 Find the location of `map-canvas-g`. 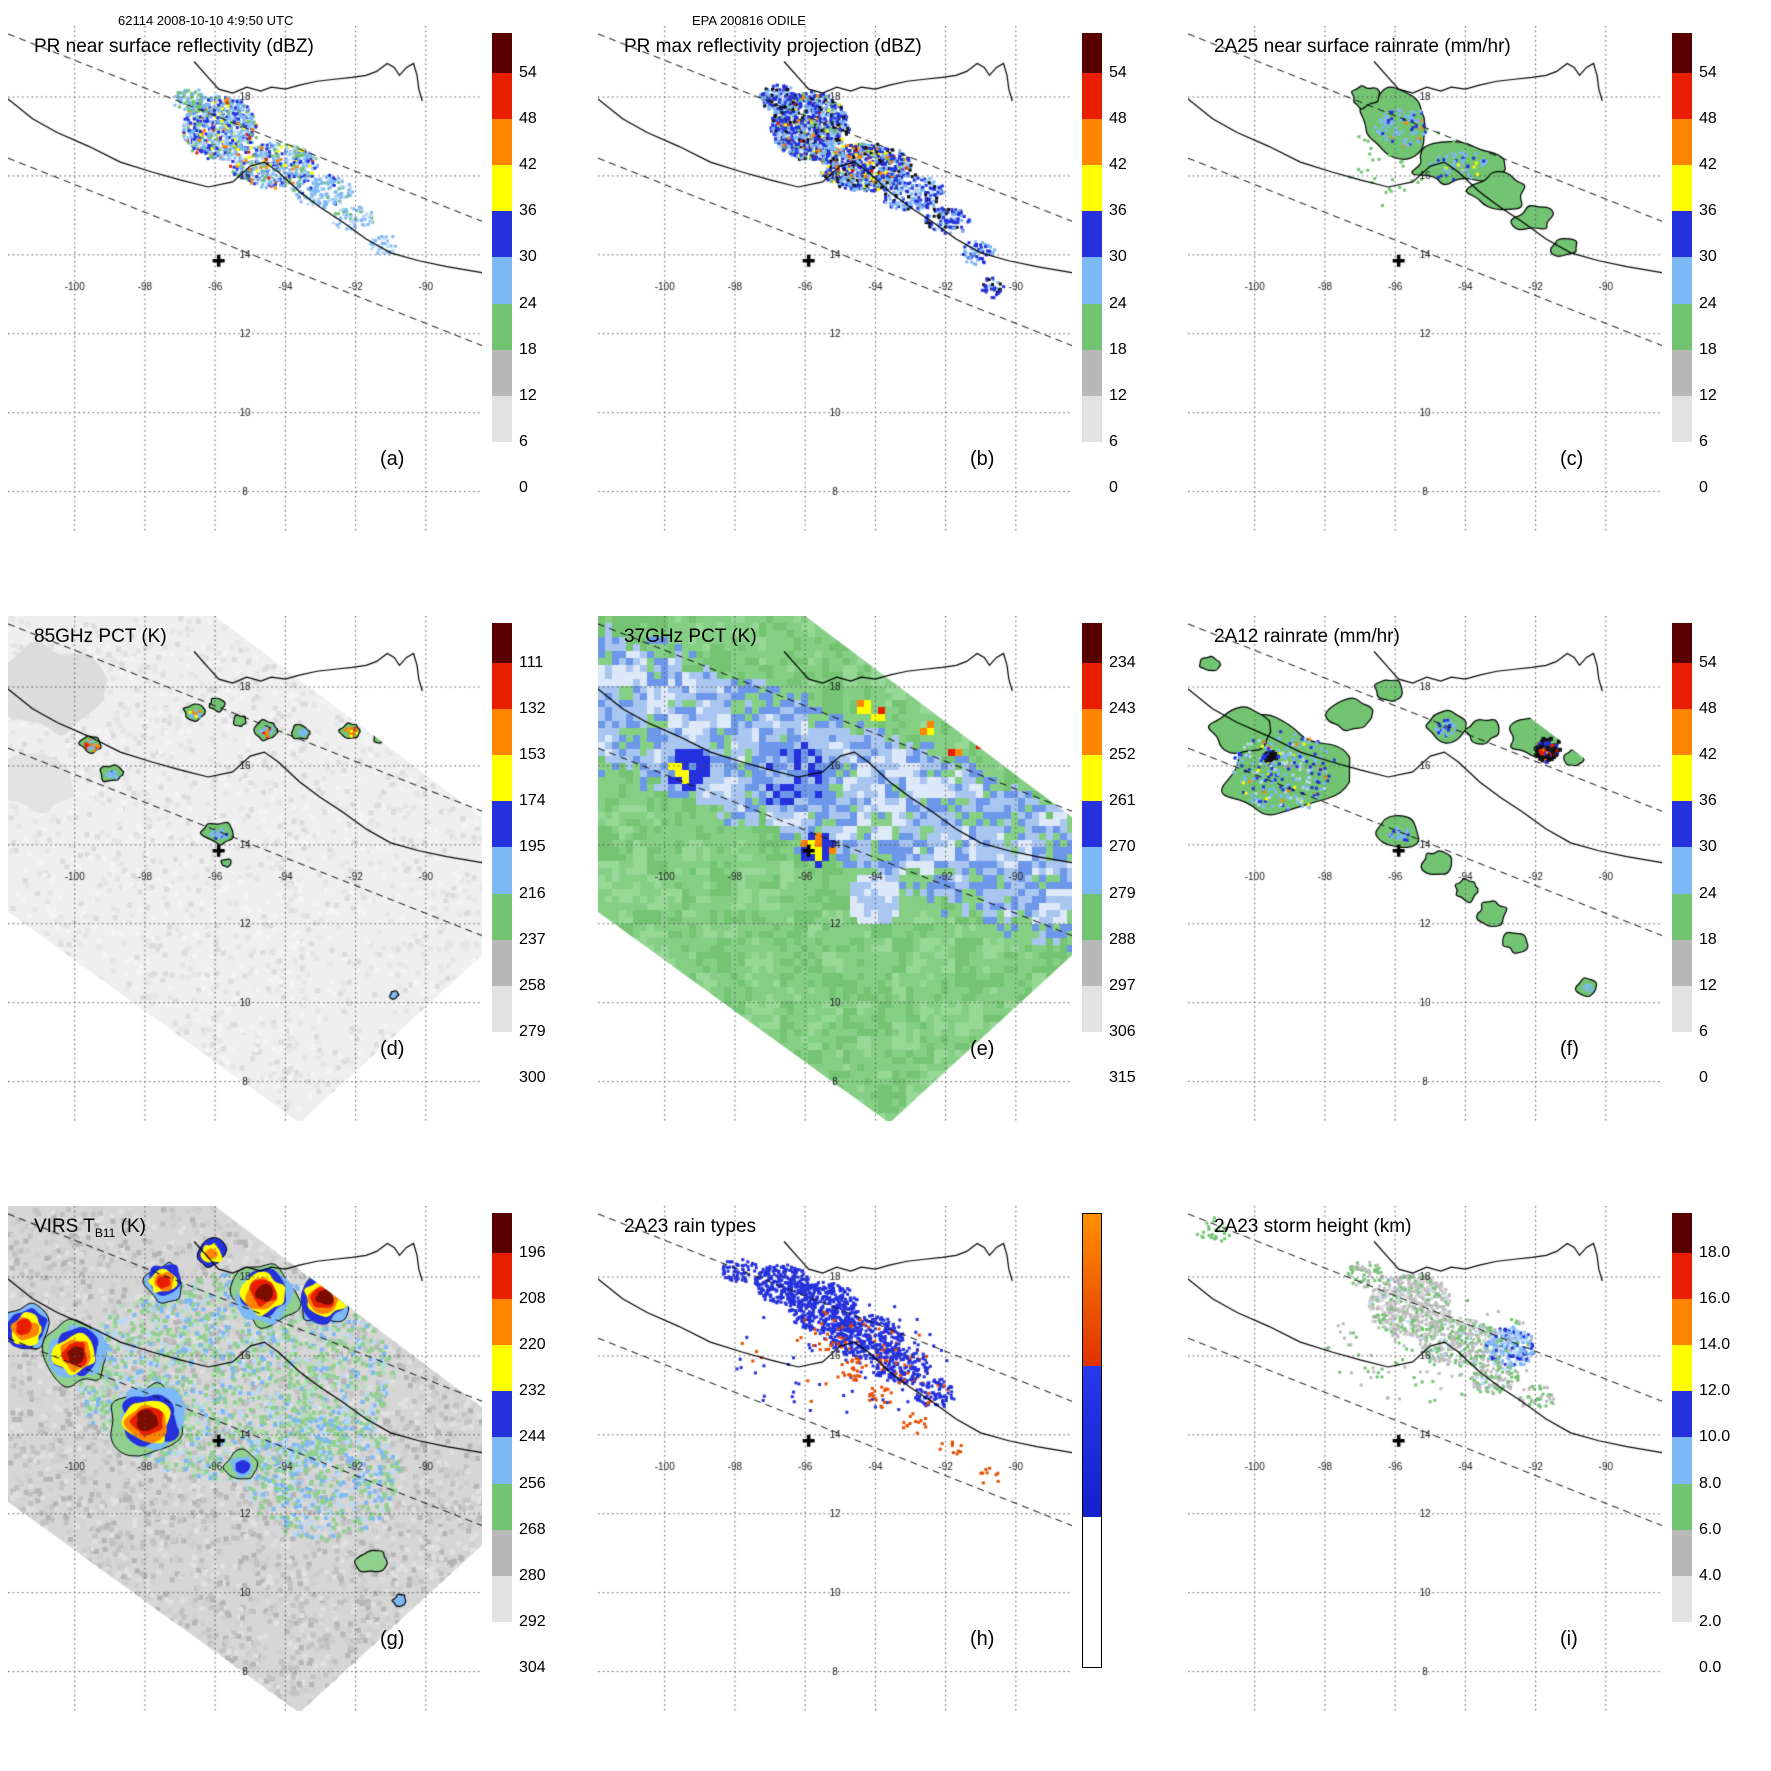

map-canvas-g is located at coordinates (245, 1458).